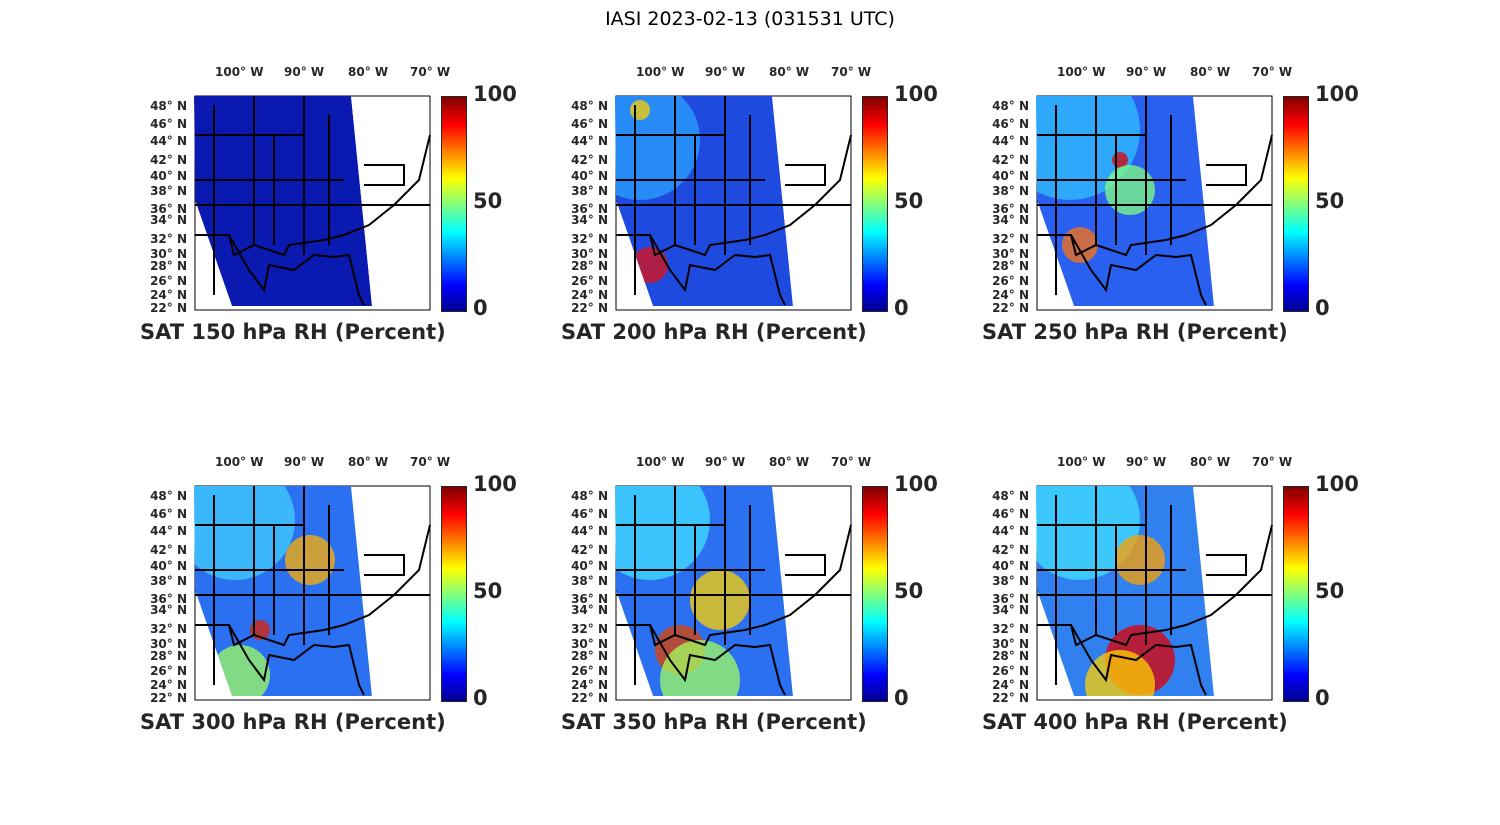  What do you see at coordinates (293, 332) in the screenshot?
I see `panel-title: SAT 150 hPa RH (Percent)` at bounding box center [293, 332].